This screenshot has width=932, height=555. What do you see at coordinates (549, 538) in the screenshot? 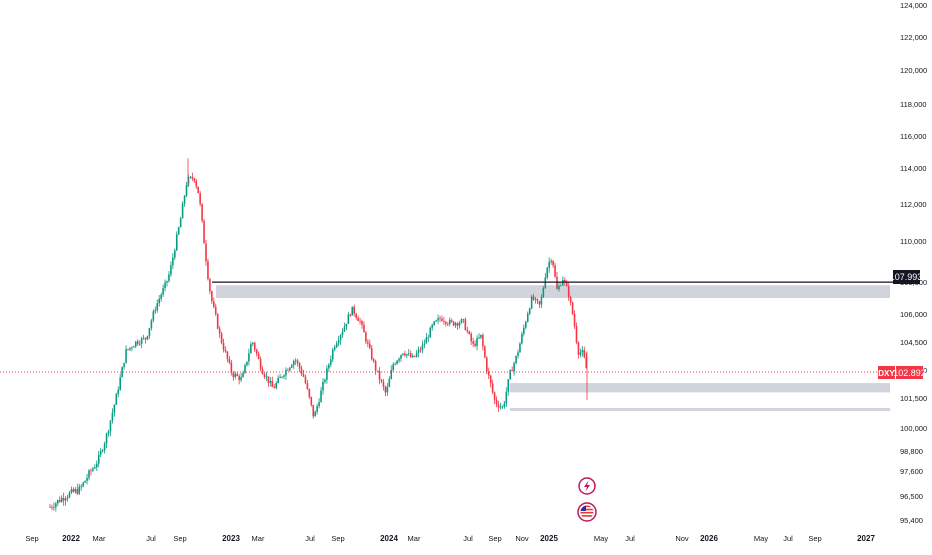
I see `x-tick-label: 2025` at bounding box center [549, 538].